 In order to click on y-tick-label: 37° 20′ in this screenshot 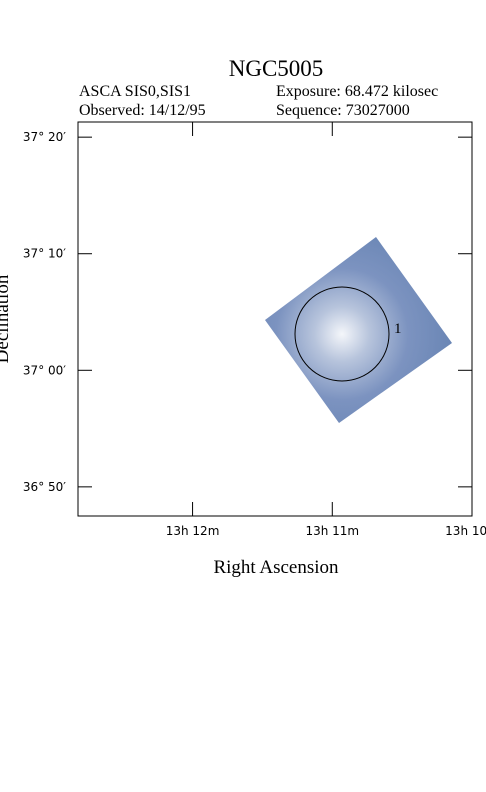, I will do `click(44, 137)`.